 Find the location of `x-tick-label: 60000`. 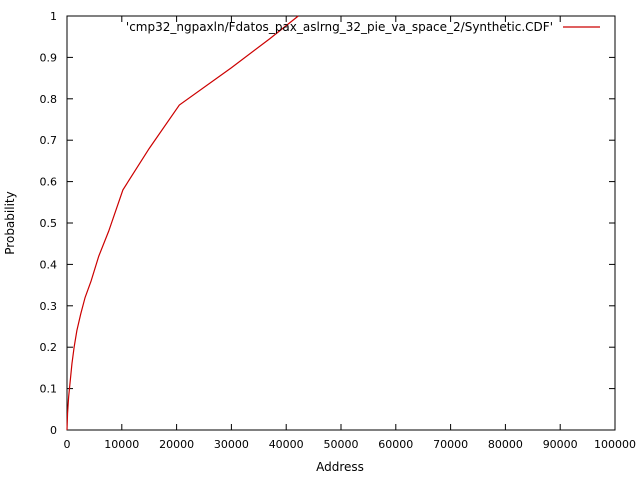

x-tick-label: 60000 is located at coordinates (395, 444).